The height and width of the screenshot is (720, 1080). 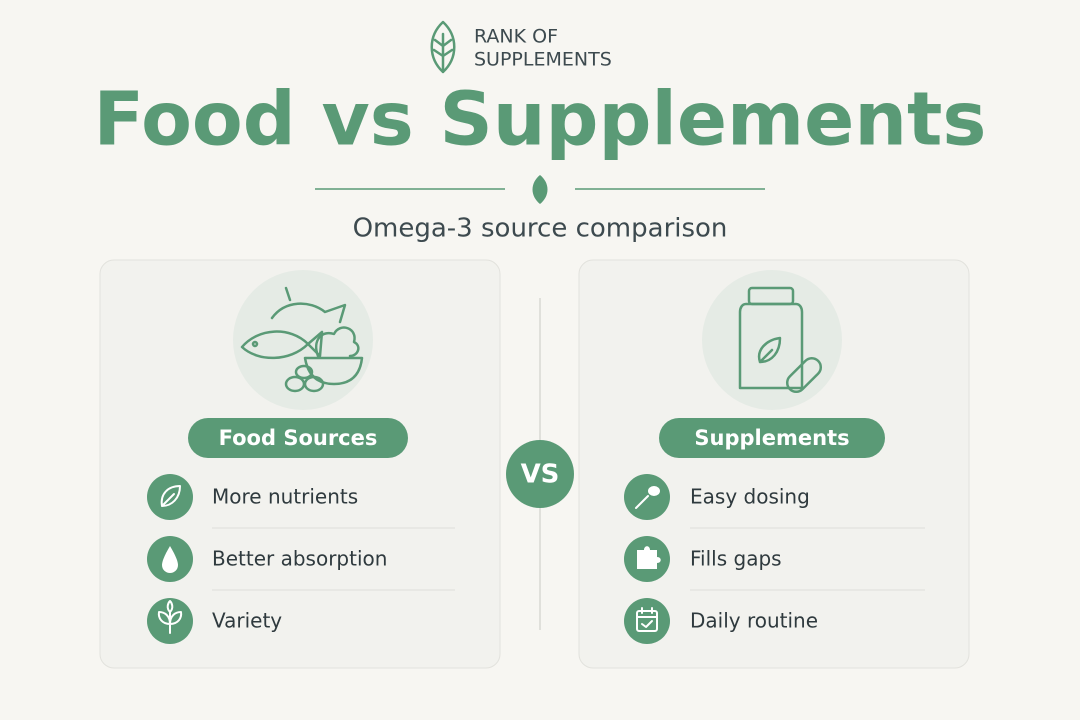 What do you see at coordinates (750, 497) in the screenshot?
I see `item-text: Easy dosing` at bounding box center [750, 497].